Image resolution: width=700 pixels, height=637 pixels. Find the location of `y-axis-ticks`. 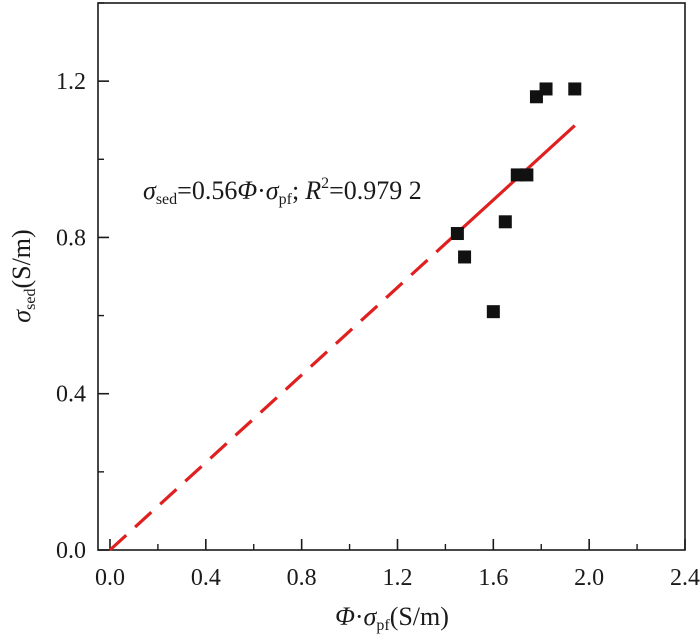

y-axis-ticks is located at coordinates (103, 276).